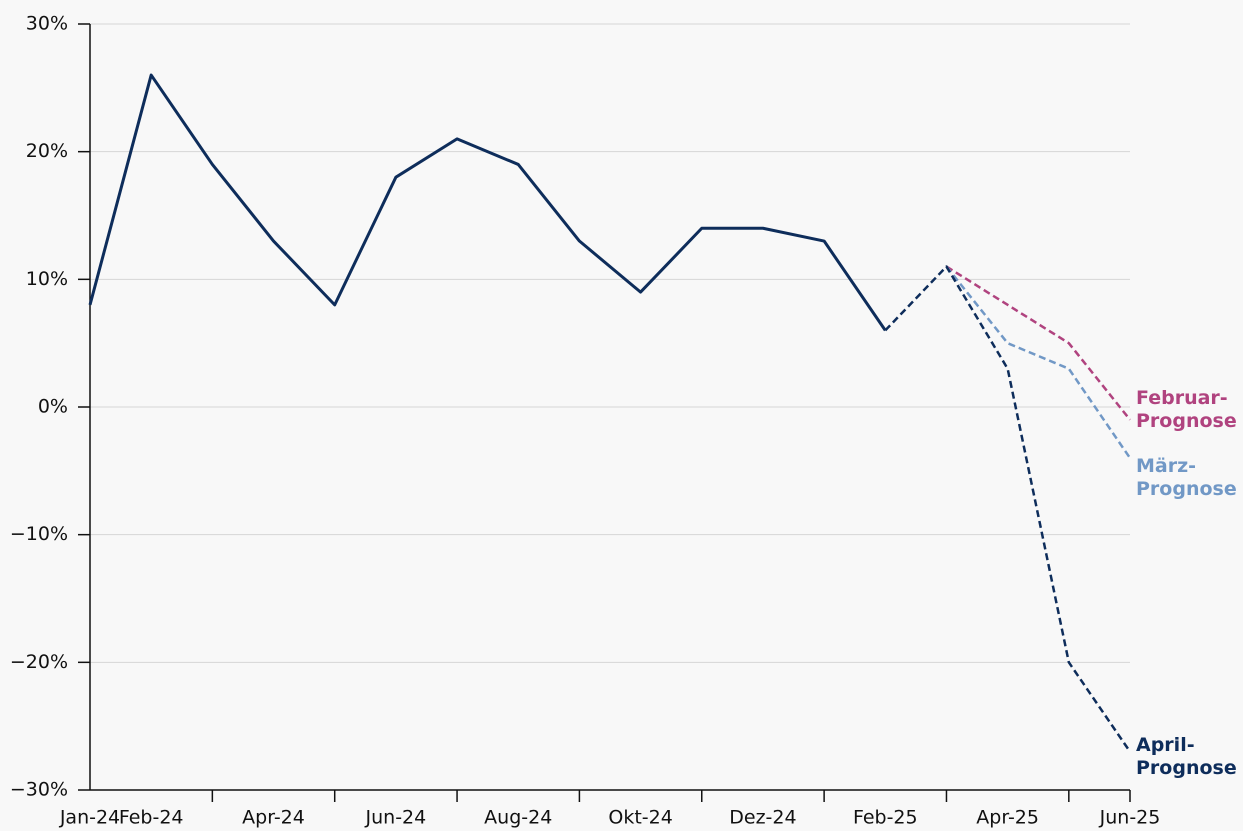 This screenshot has height=831, width=1243. What do you see at coordinates (1186, 478) in the screenshot?
I see `series-label: März-Prognose` at bounding box center [1186, 478].